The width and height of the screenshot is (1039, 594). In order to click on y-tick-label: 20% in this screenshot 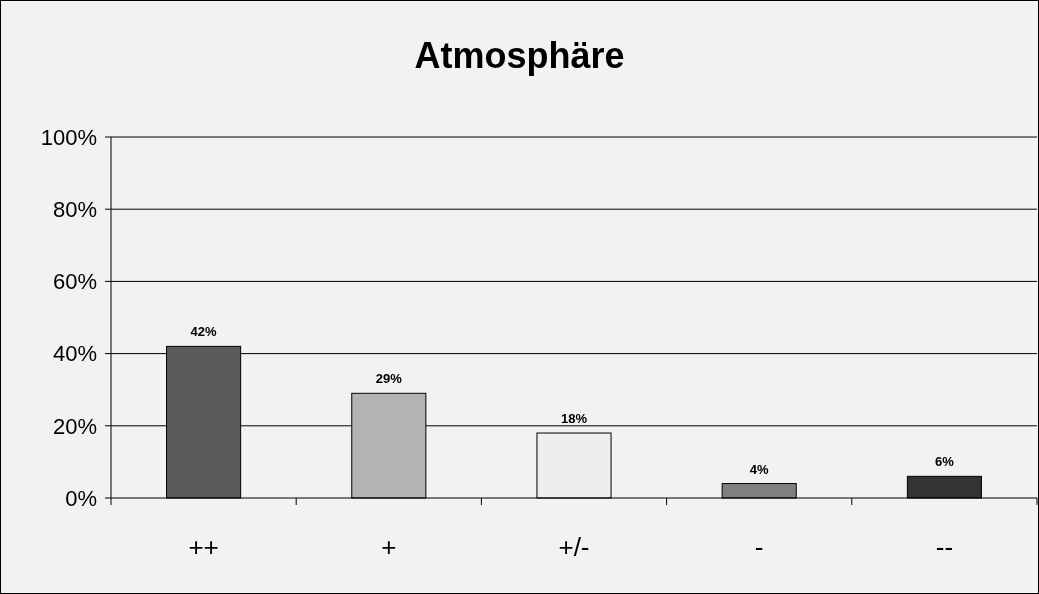, I will do `click(74, 426)`.